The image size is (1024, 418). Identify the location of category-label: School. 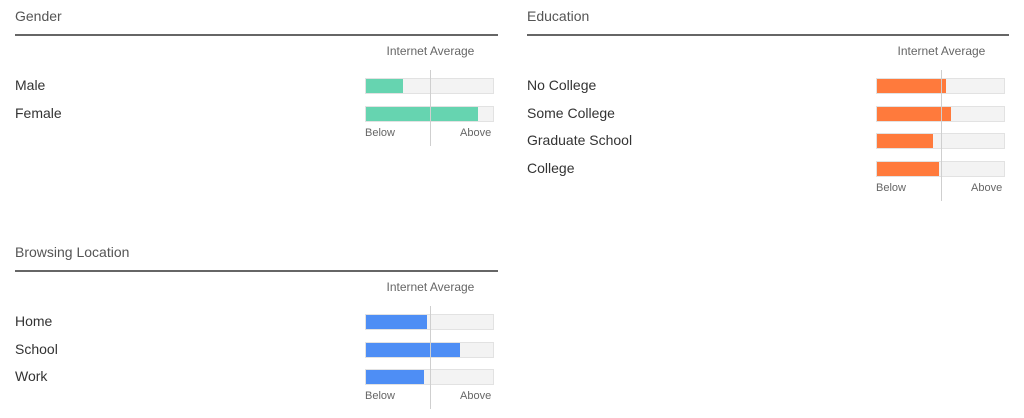
(36, 348).